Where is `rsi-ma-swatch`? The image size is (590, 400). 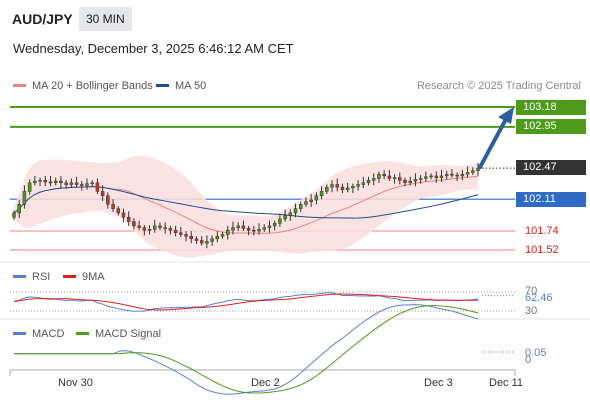 rsi-ma-swatch is located at coordinates (69, 276).